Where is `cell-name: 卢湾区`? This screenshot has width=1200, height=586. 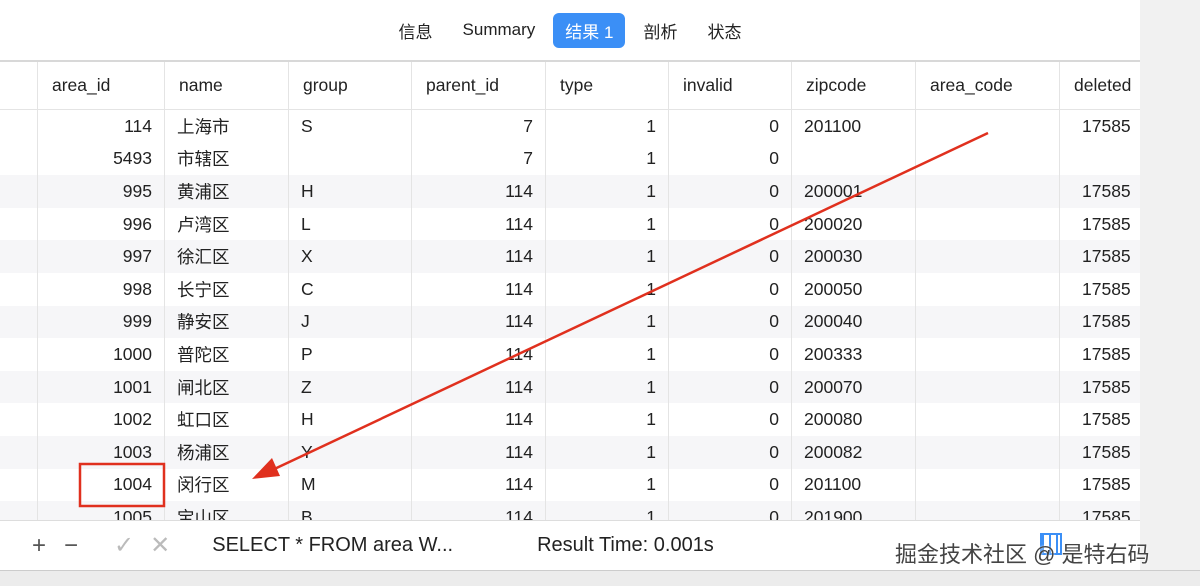 cell-name: 卢湾区 is located at coordinates (227, 224).